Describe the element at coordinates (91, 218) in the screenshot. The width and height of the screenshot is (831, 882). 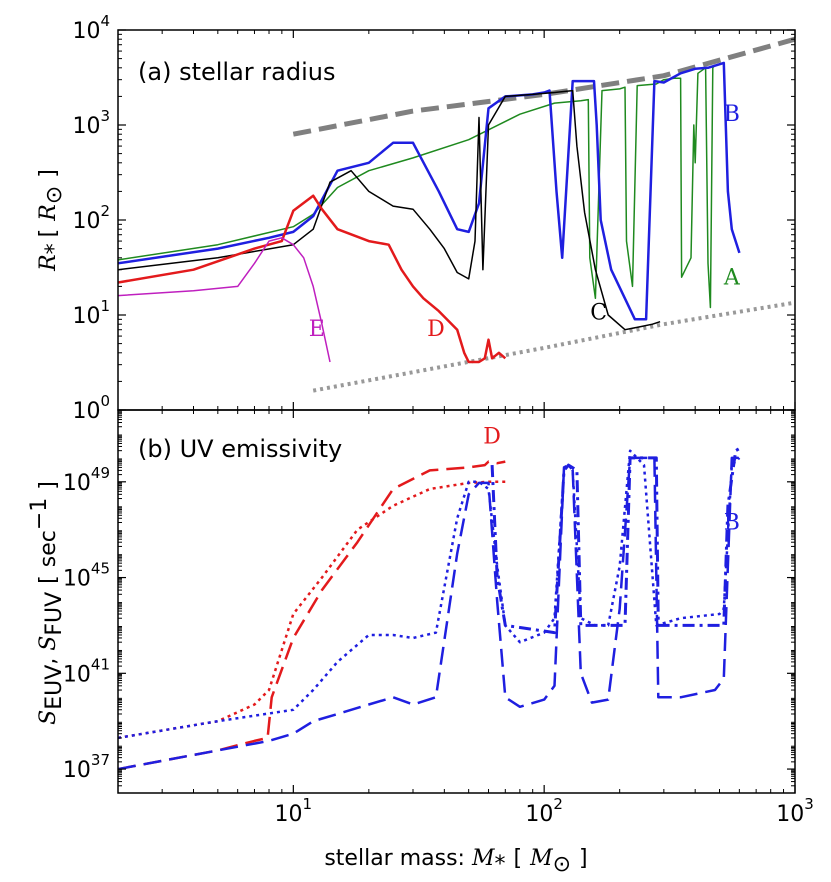
I see `y-tick-label: 10²` at that location.